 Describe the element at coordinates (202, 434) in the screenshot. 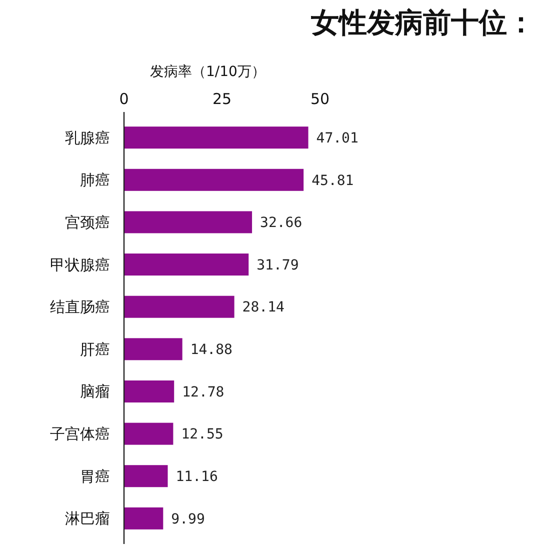

I see `data-label: 12.55` at that location.